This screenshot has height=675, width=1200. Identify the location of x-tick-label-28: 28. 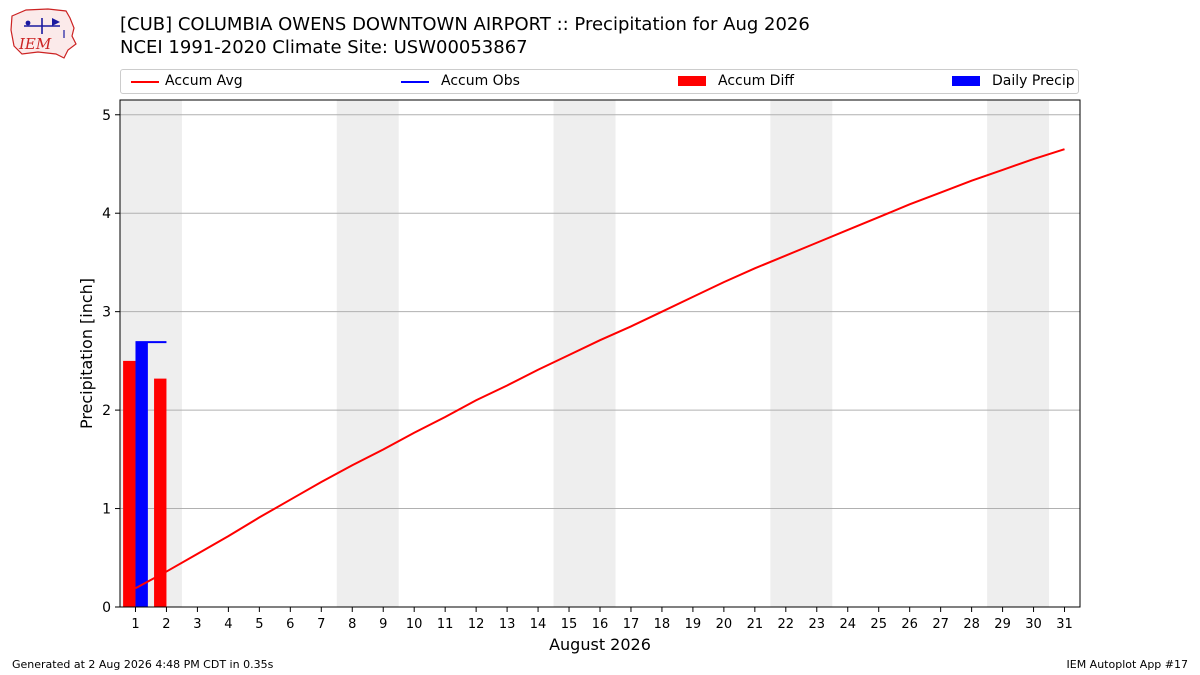
(971, 624).